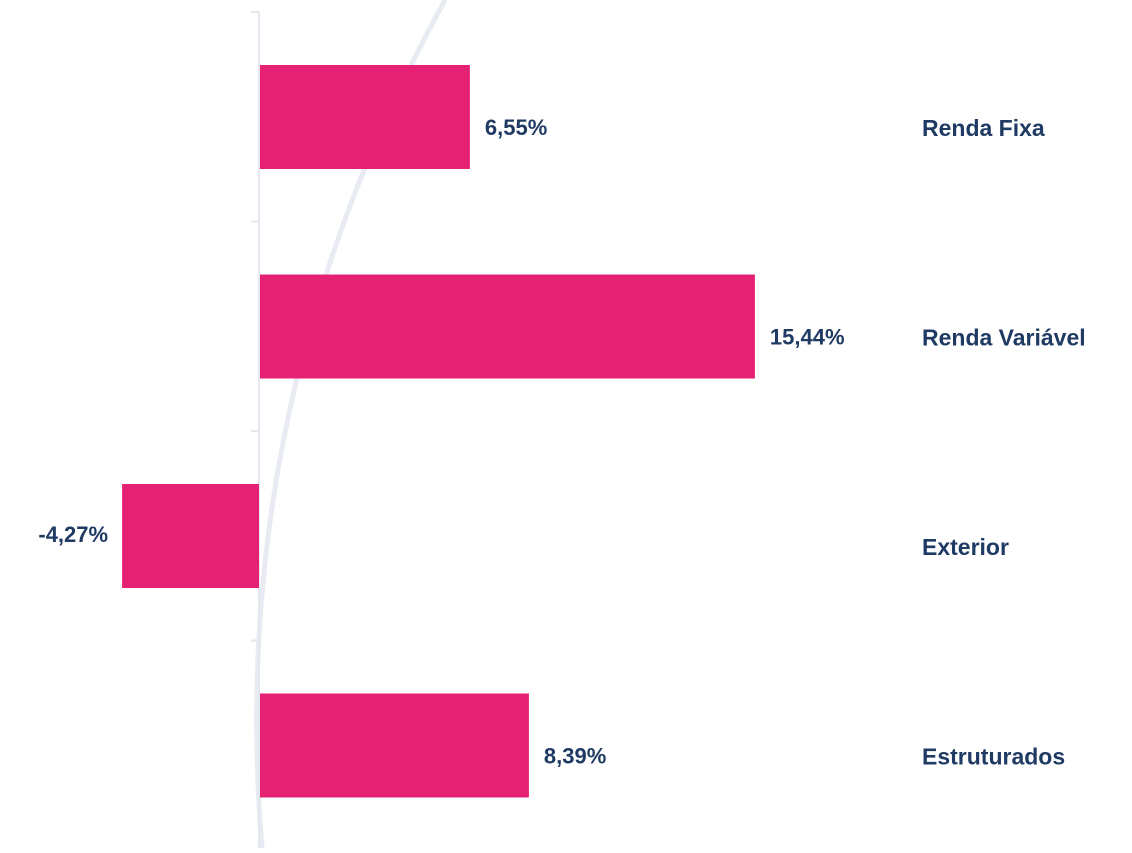 Image resolution: width=1132 pixels, height=853 pixels. Describe the element at coordinates (965, 547) in the screenshot. I see `category-label: Exterior` at that location.